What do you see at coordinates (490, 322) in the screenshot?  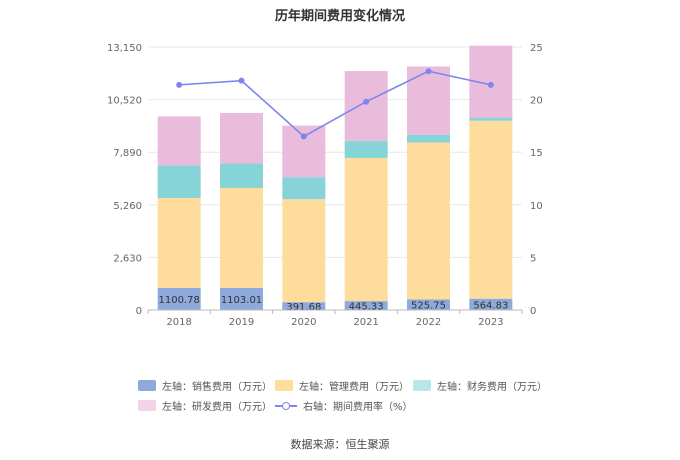 I see `x-tick-label: 2023` at bounding box center [490, 322].